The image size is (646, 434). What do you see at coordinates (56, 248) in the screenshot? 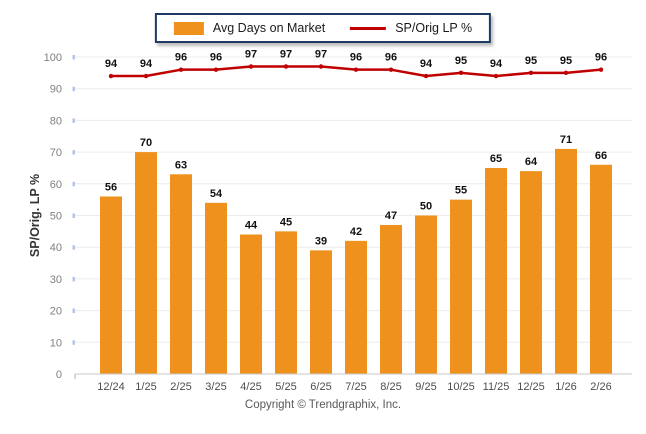
I see `y-tick-label: 40` at bounding box center [56, 248].